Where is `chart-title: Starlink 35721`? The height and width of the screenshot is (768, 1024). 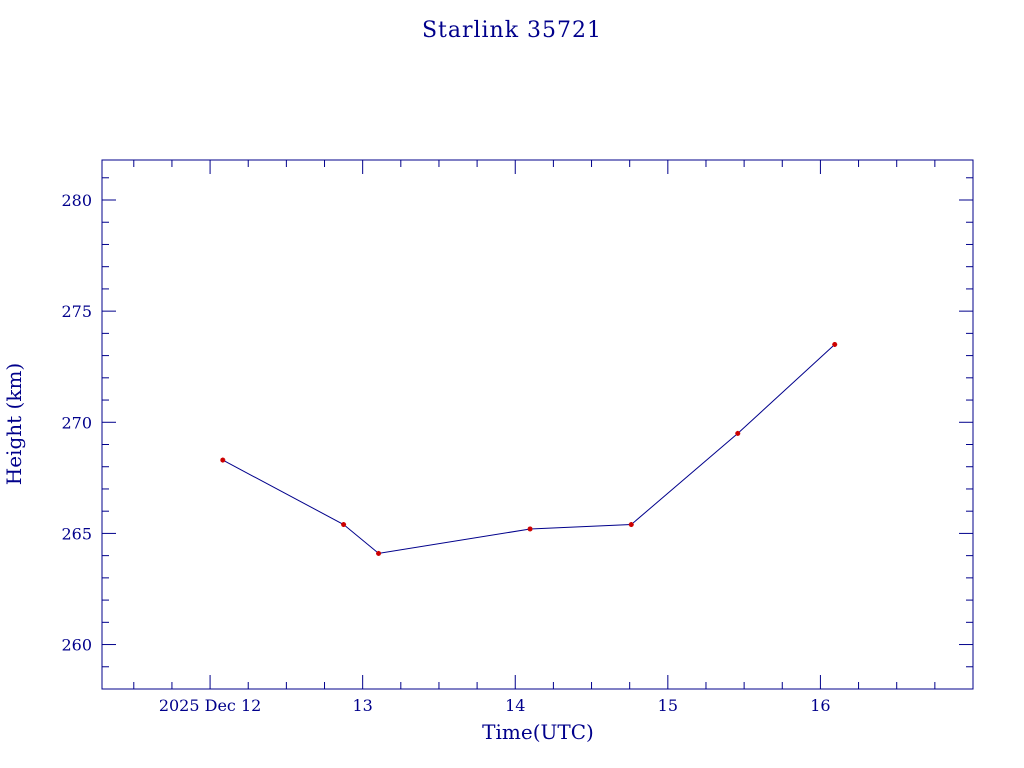
chart-title: Starlink 35721 is located at coordinates (512, 30).